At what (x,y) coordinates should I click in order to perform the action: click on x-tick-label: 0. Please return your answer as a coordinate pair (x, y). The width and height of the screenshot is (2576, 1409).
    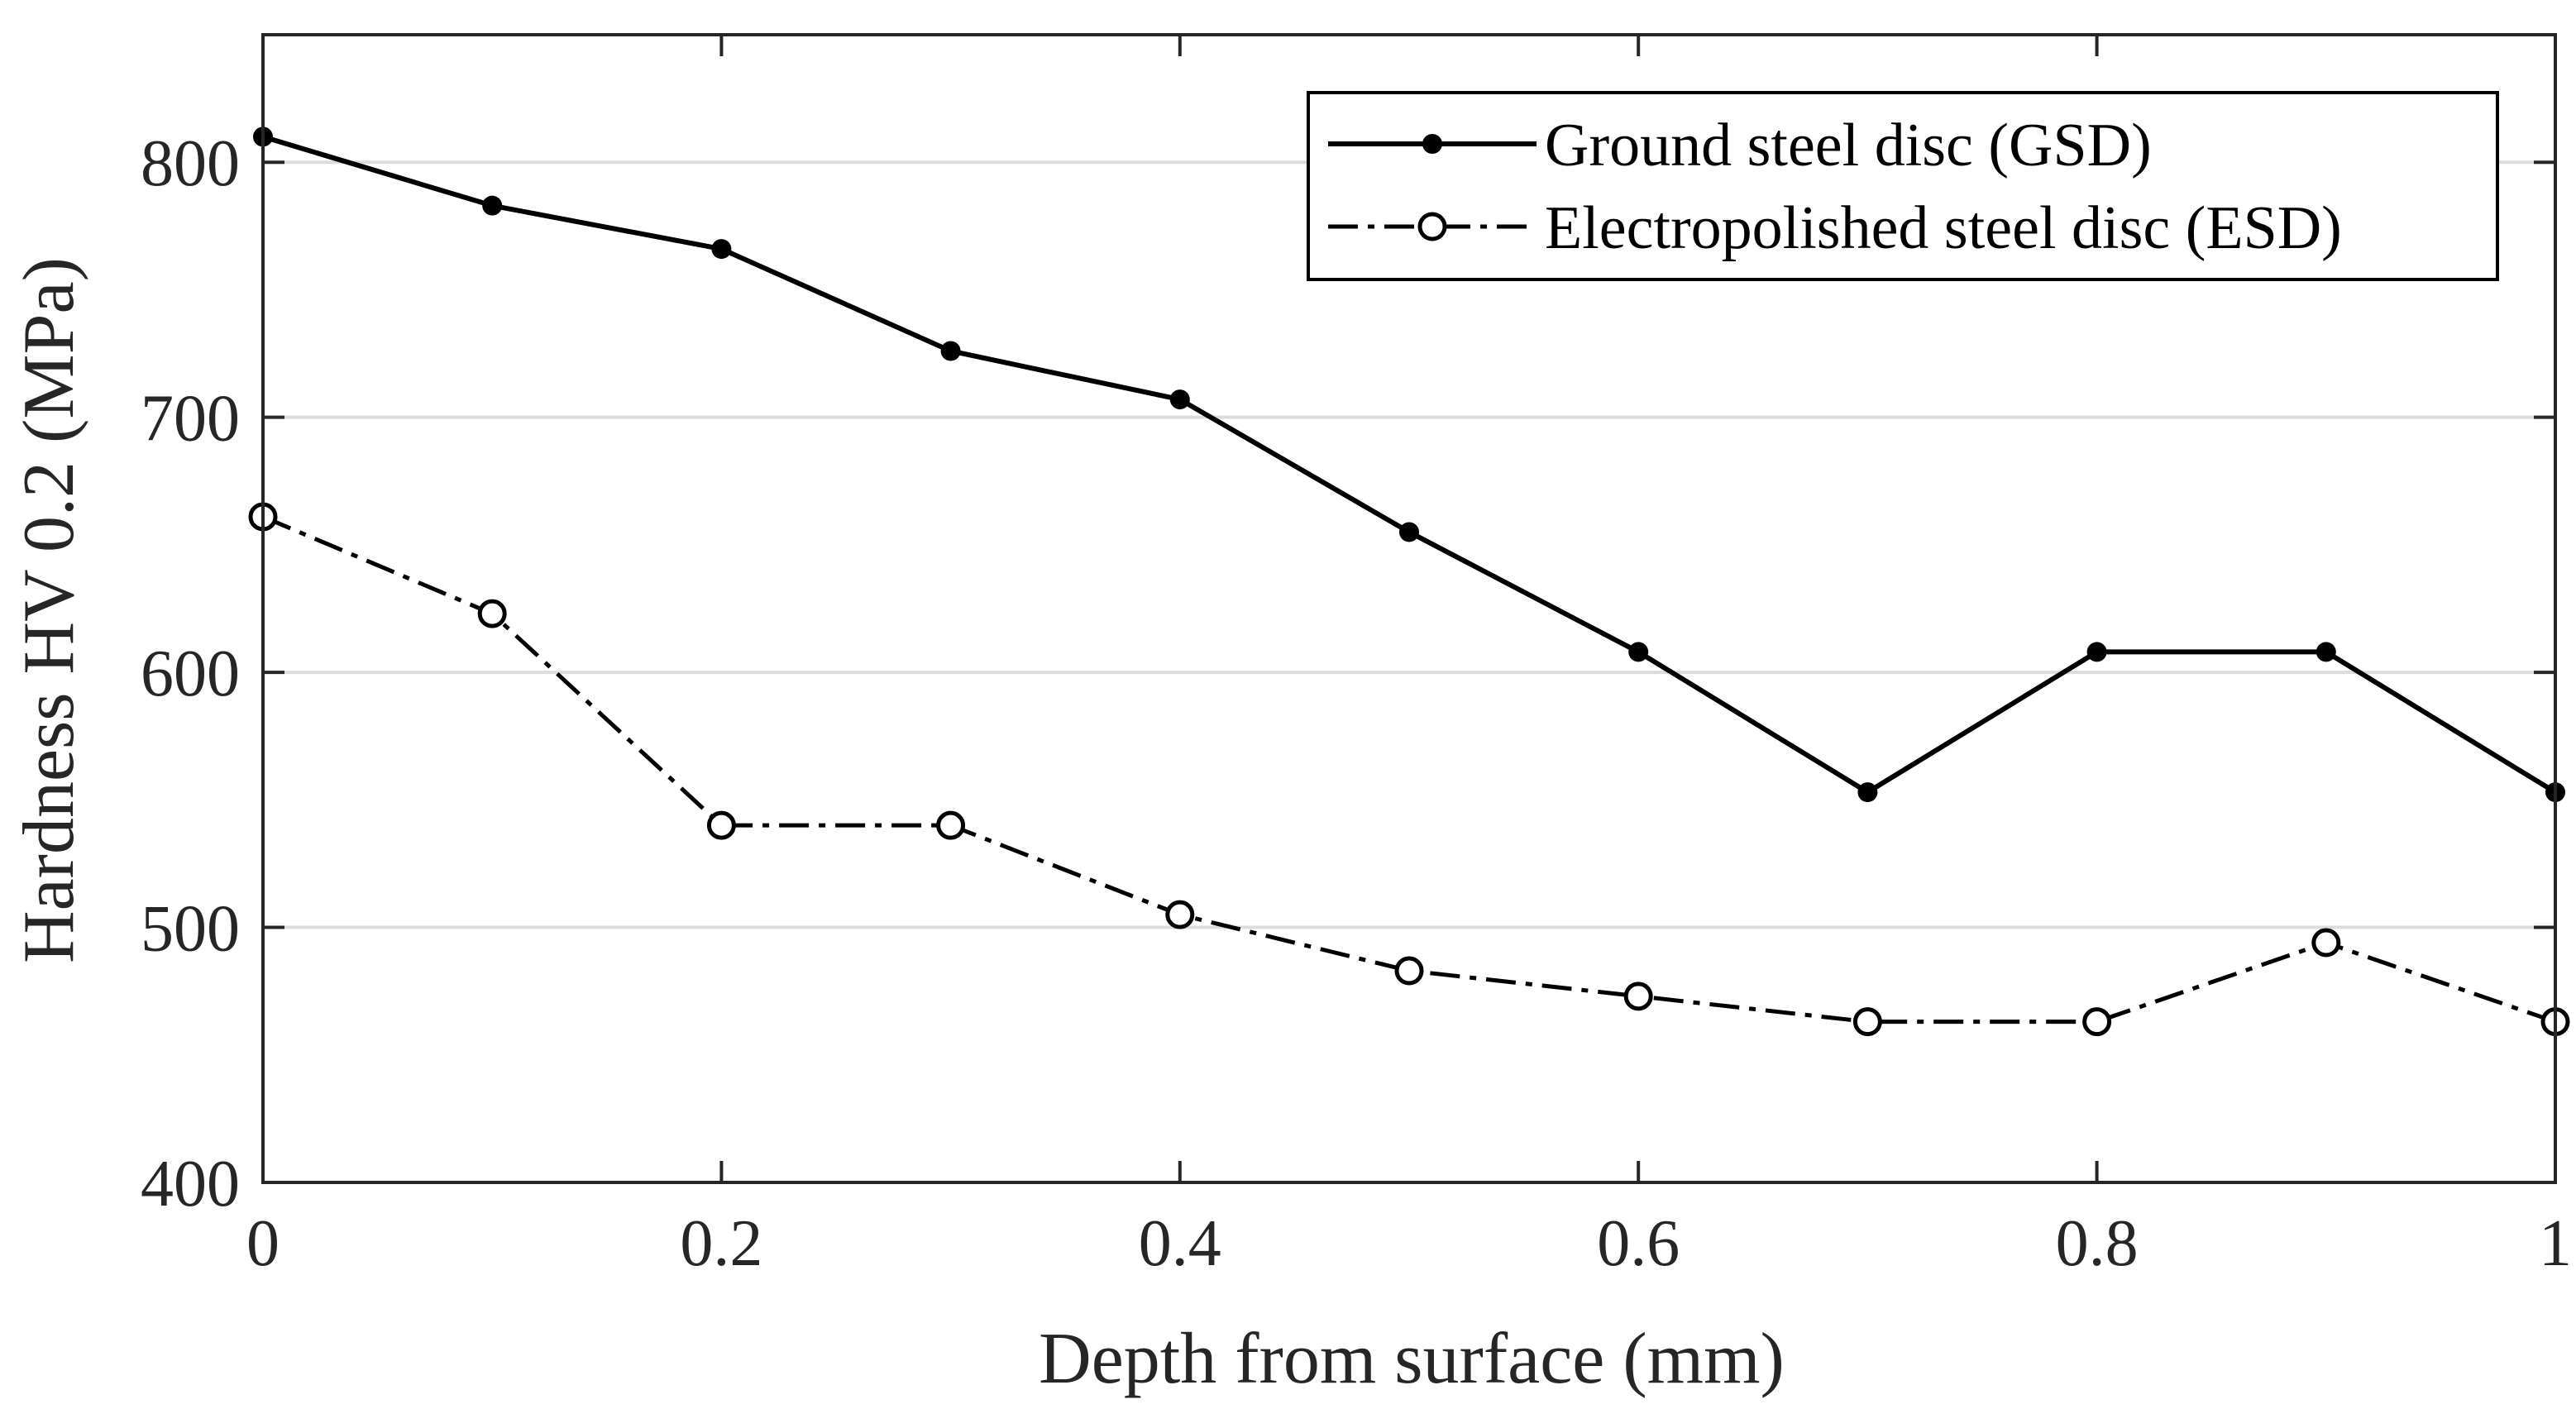
    Looking at the image, I should click on (263, 1243).